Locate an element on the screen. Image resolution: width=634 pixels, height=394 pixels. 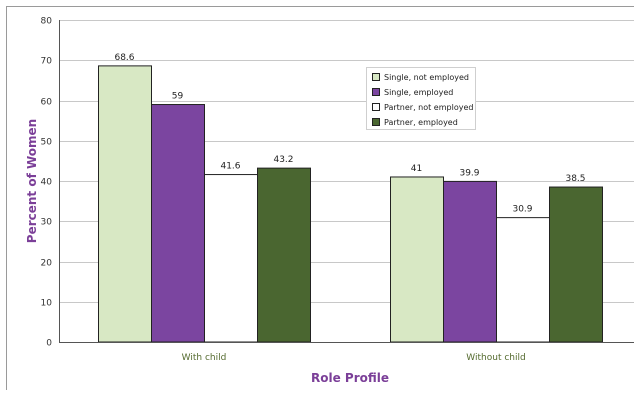
data-label: 39.9 is located at coordinates (469, 173).